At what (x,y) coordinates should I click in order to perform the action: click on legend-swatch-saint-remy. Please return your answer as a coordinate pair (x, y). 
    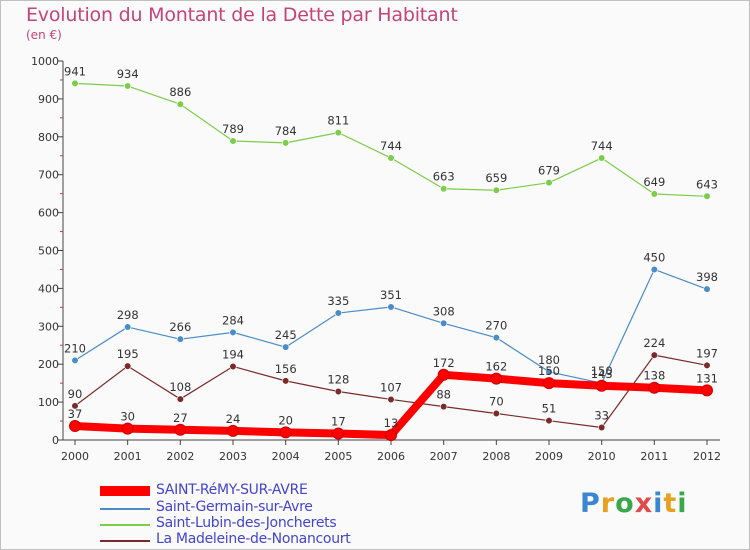
    Looking at the image, I should click on (125, 491).